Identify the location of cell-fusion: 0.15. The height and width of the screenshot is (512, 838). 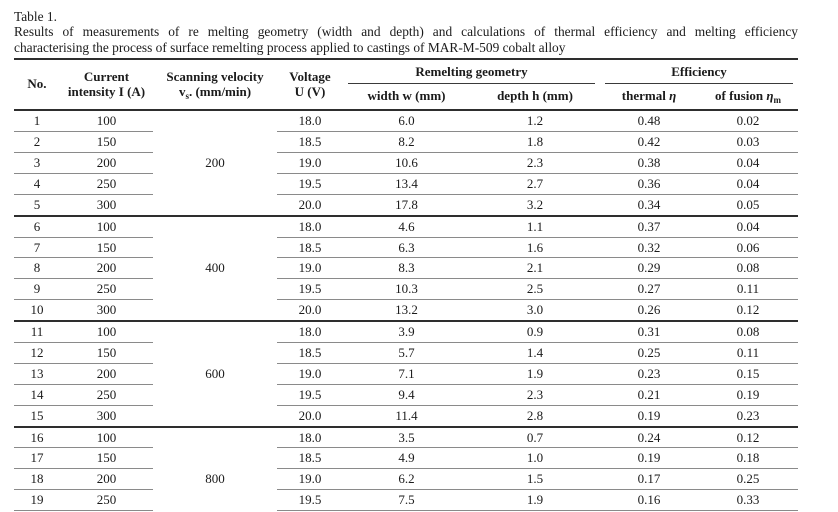
(748, 374).